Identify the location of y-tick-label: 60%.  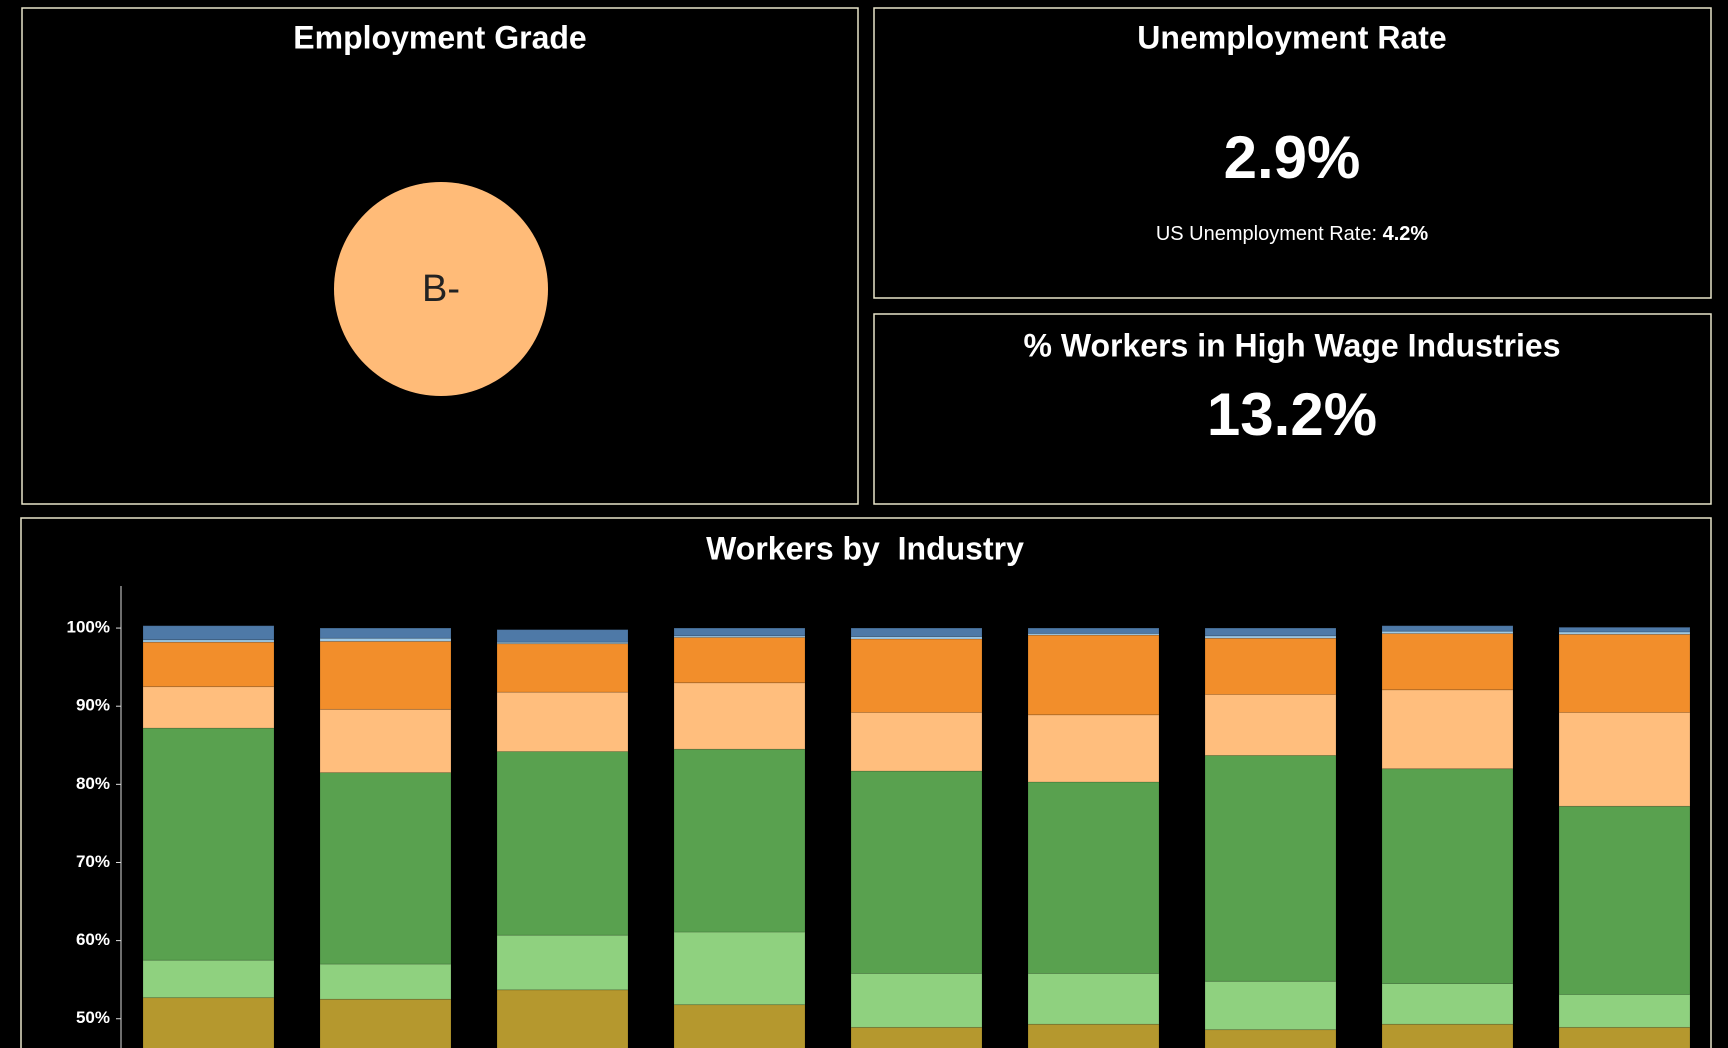
(93, 939).